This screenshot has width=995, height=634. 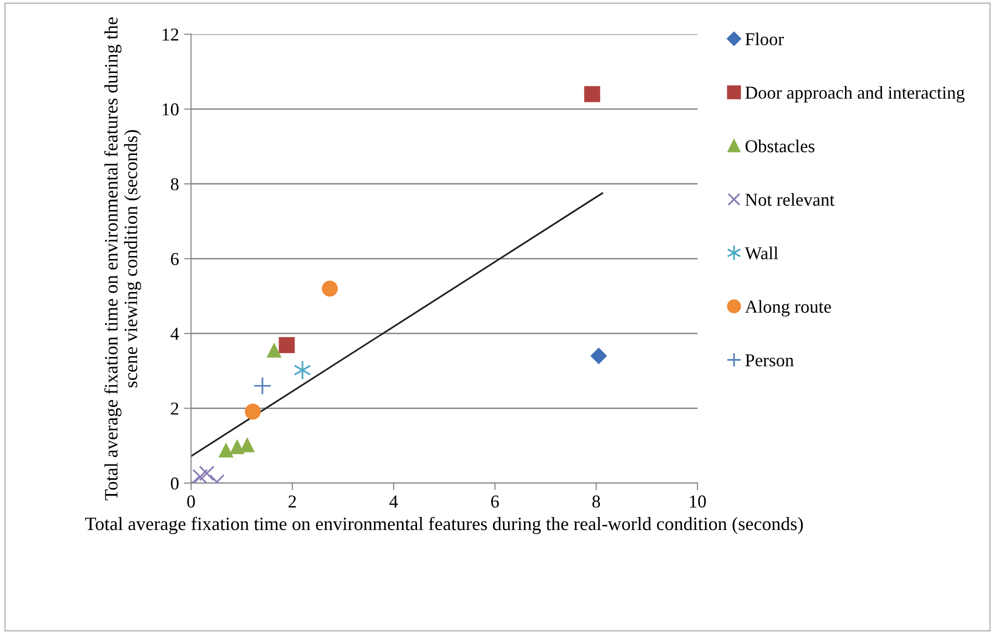 What do you see at coordinates (780, 146) in the screenshot?
I see `legend-label: Obstacles` at bounding box center [780, 146].